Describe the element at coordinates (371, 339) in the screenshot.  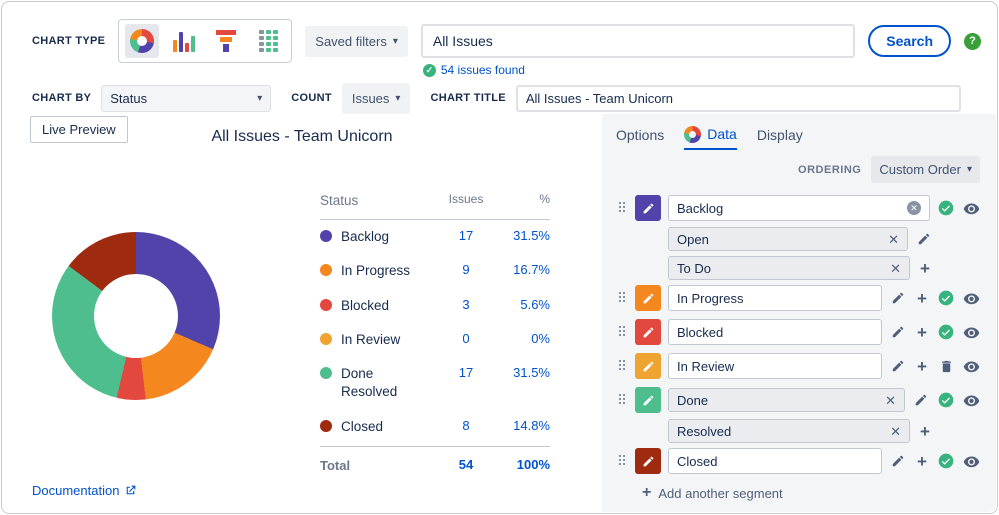
I see `status-label: In Review` at that location.